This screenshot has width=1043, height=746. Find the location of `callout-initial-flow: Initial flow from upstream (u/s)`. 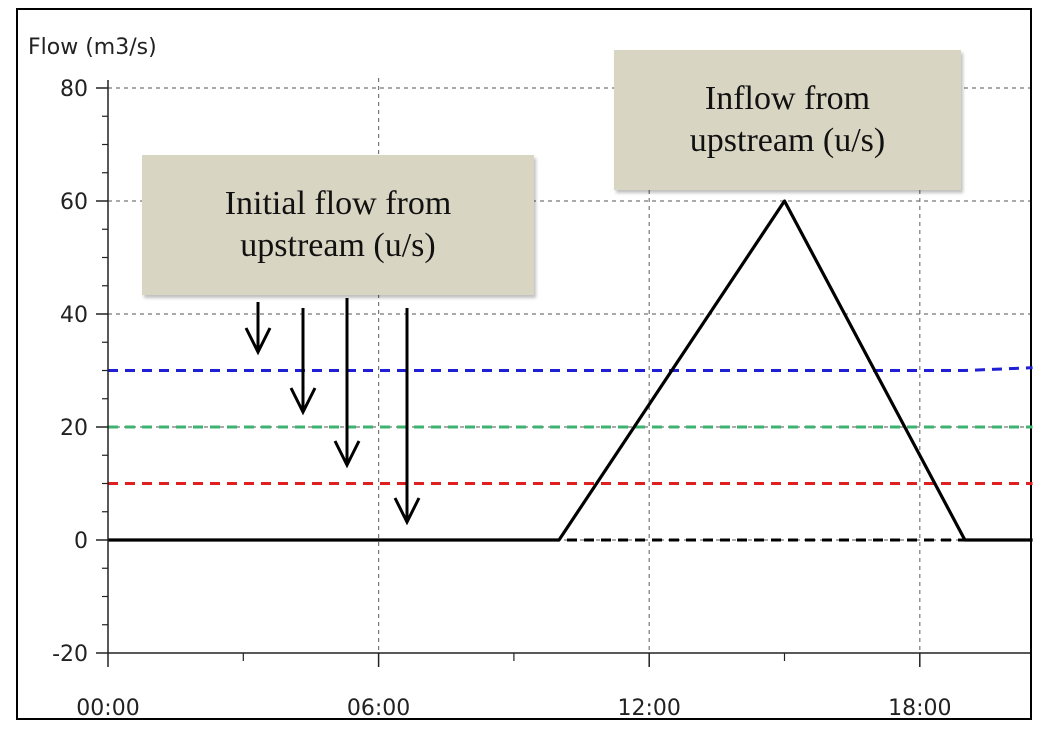

callout-initial-flow: Initial flow from upstream (u/s) is located at coordinates (338, 225).